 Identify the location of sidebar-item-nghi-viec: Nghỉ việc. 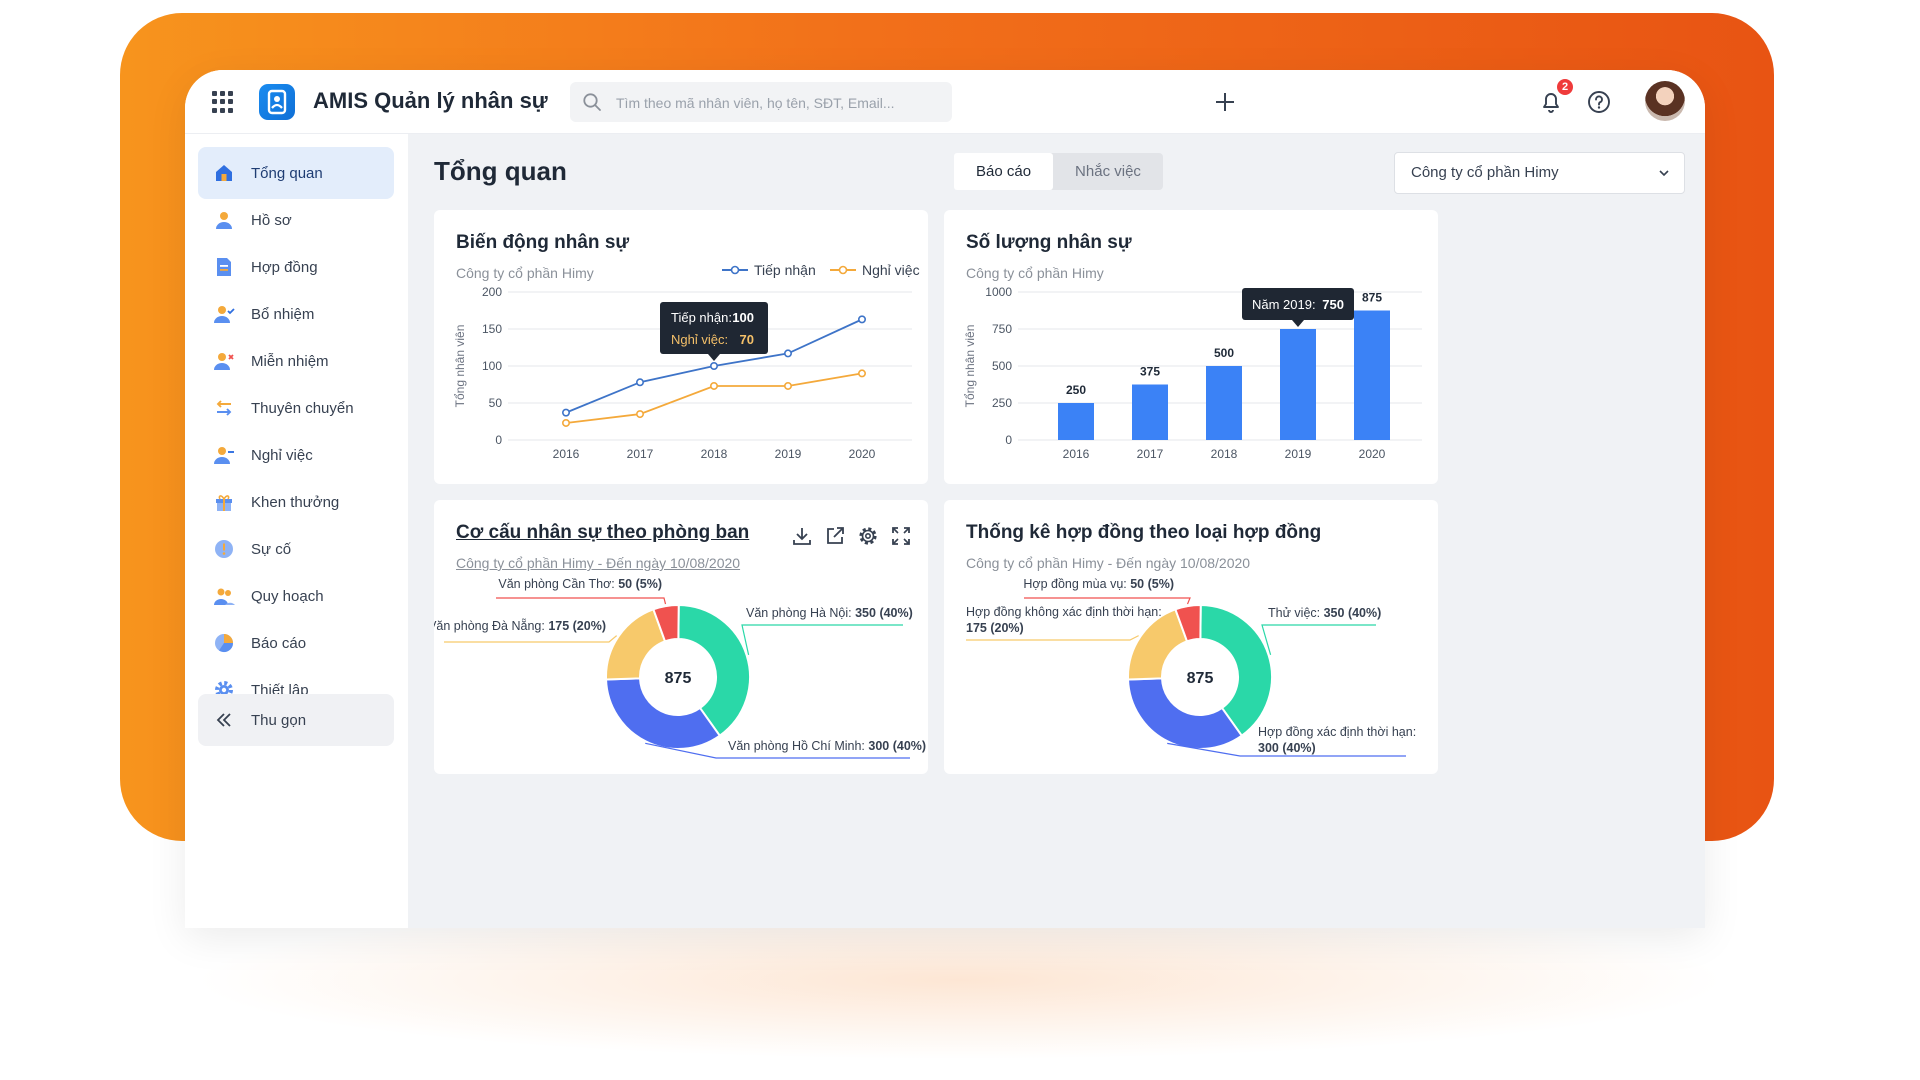
(296, 455).